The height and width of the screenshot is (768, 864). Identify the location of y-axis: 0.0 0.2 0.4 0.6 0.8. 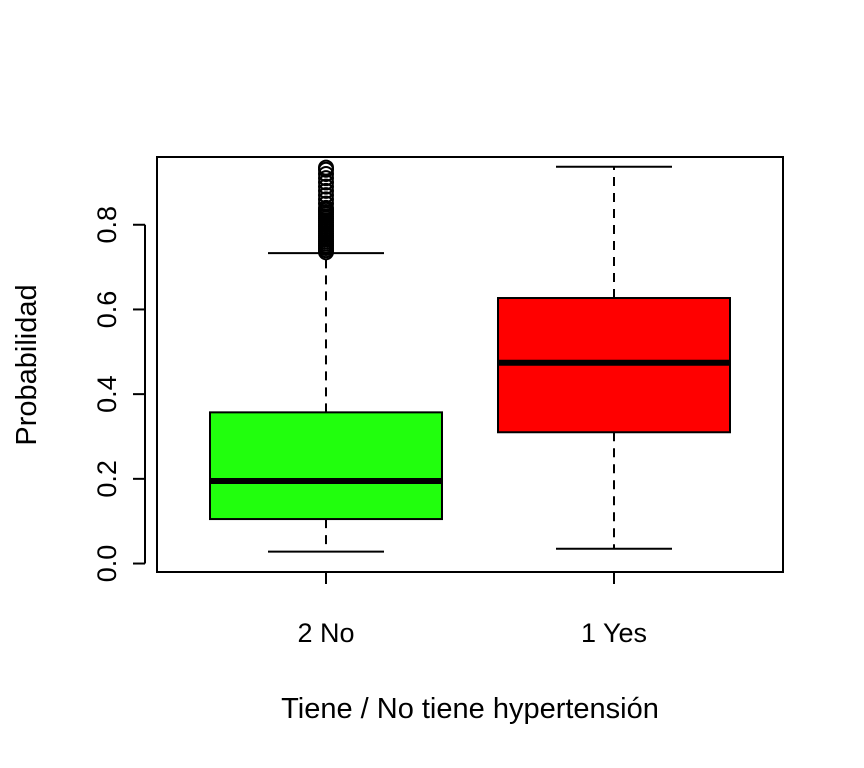
(119, 394).